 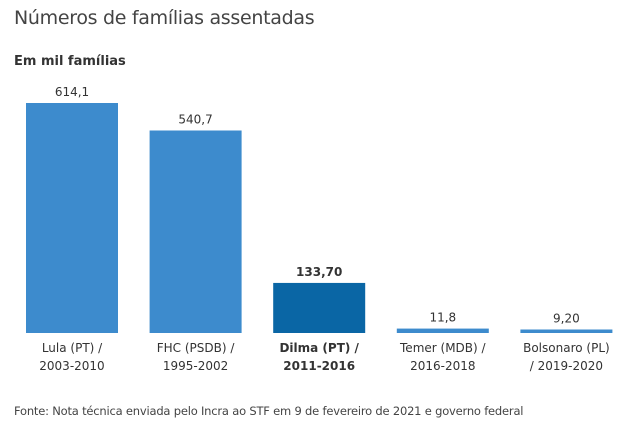 I want to click on data-label: 9,20, so click(x=566, y=319).